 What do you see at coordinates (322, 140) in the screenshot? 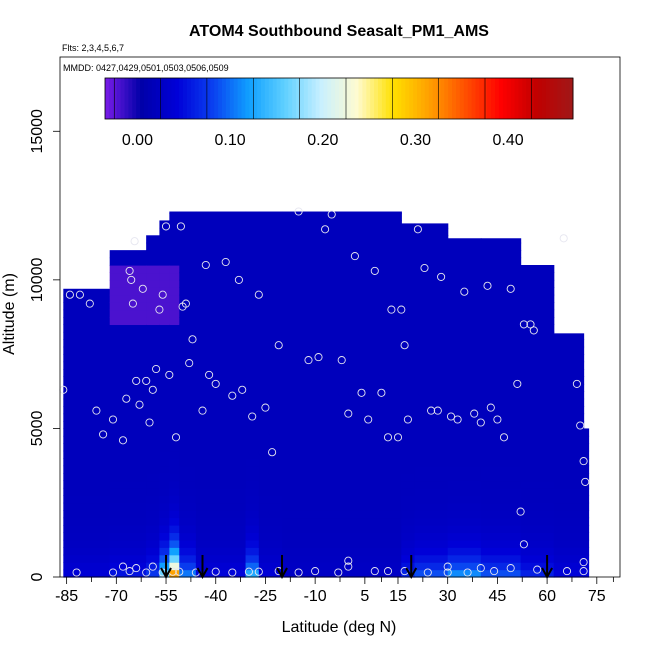
I see `colorbar-tick-label: 0.20` at bounding box center [322, 140].